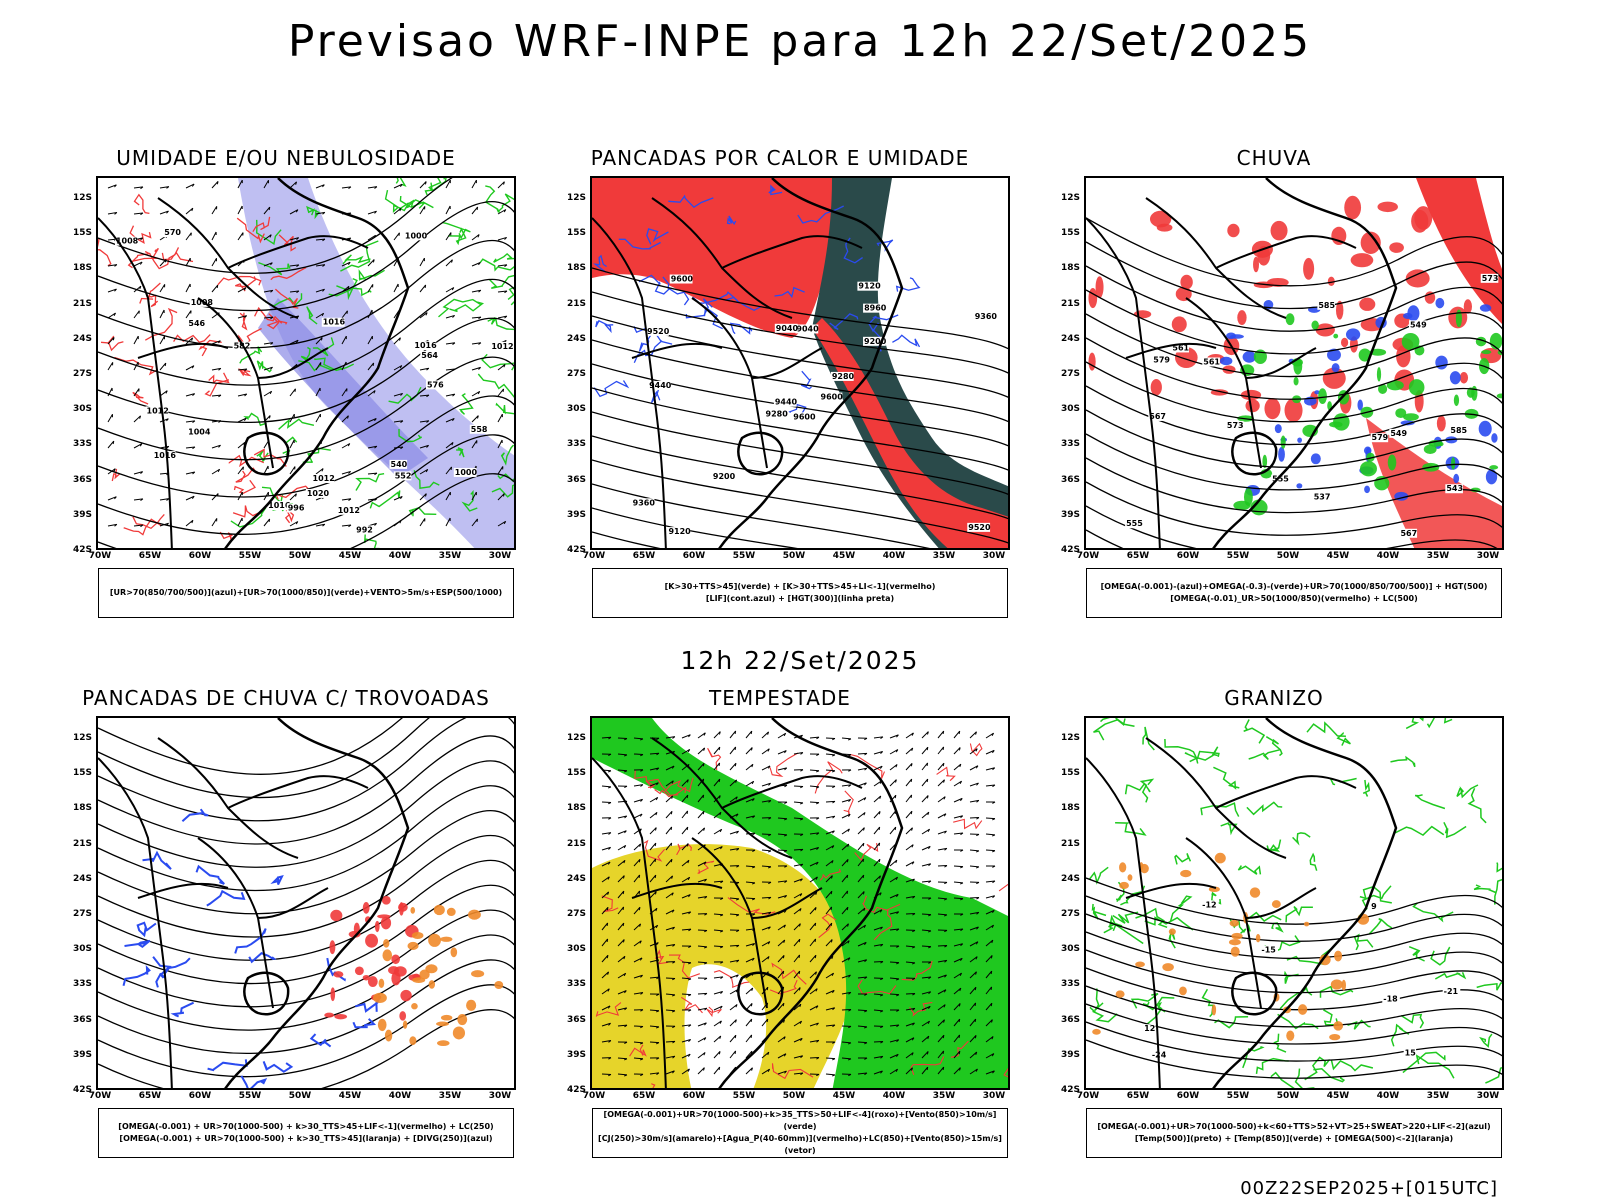 Image resolution: width=1600 pixels, height=1200 pixels. What do you see at coordinates (1160, 219) in the screenshot?
I see `rain-red-patch` at bounding box center [1160, 219].